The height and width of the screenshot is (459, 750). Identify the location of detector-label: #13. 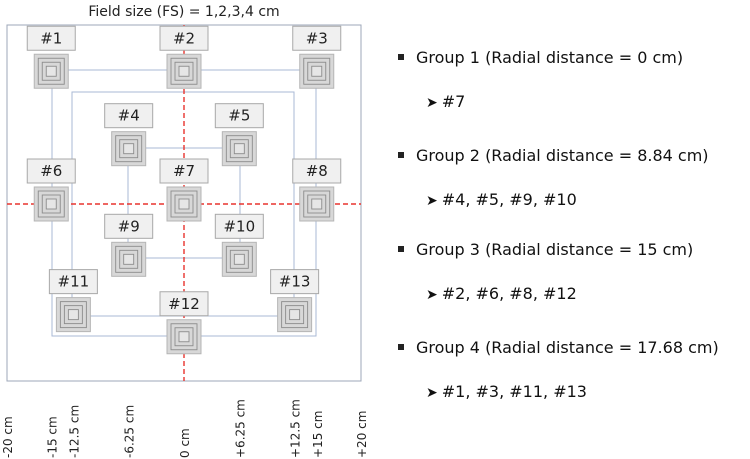
(295, 282).